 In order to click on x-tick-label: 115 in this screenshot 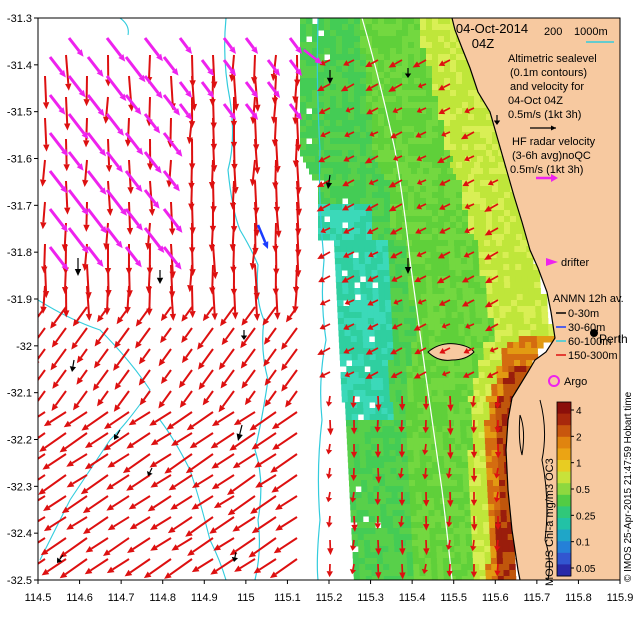, I will do `click(246, 598)`.